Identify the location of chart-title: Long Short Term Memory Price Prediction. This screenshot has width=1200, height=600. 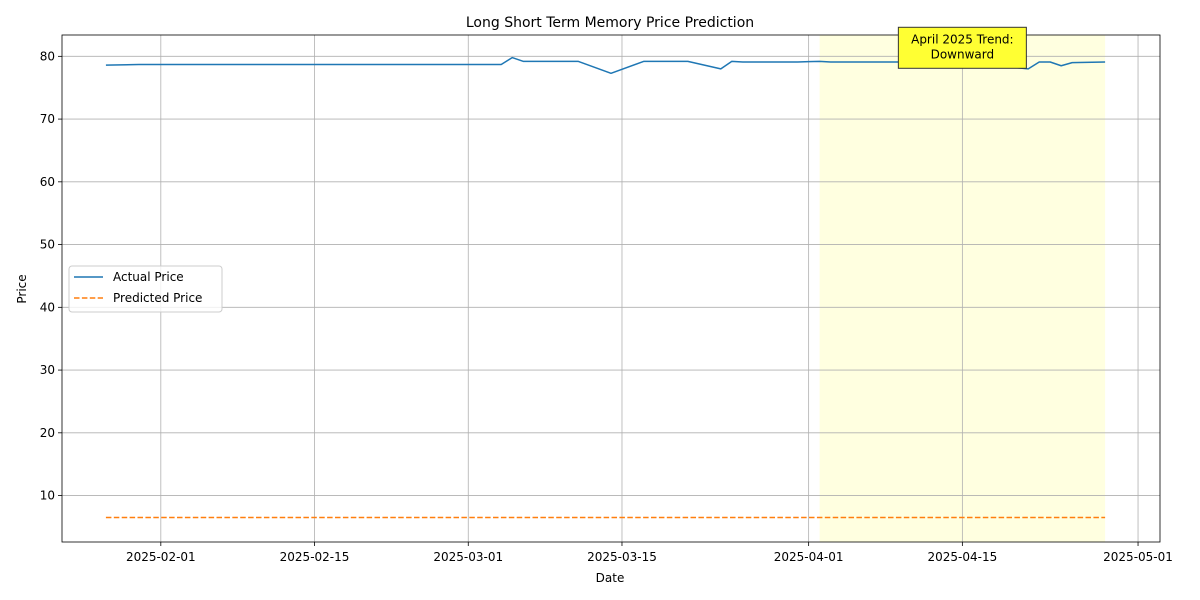
(610, 23).